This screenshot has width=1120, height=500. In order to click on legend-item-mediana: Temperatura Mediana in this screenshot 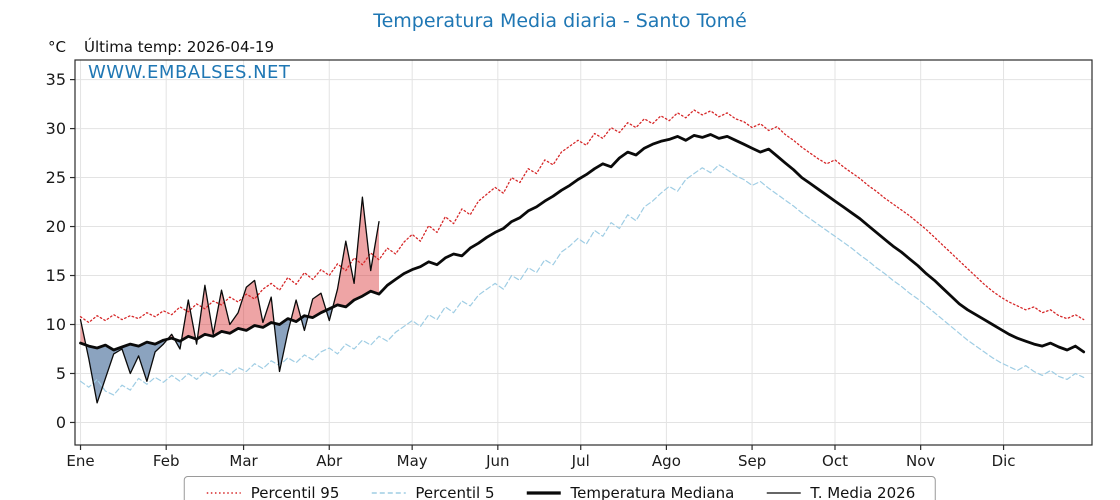, I will do `click(629, 492)`.